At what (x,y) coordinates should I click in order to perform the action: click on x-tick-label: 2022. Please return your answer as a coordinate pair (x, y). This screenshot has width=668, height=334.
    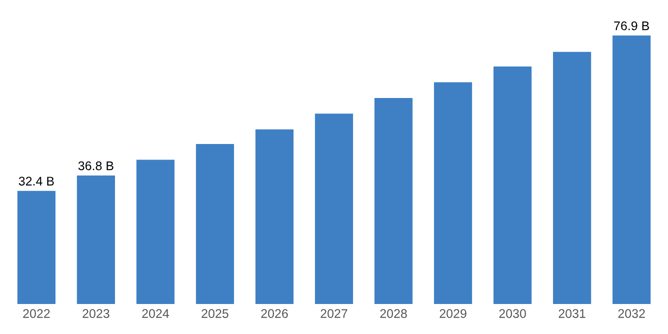
    Looking at the image, I should click on (36, 313).